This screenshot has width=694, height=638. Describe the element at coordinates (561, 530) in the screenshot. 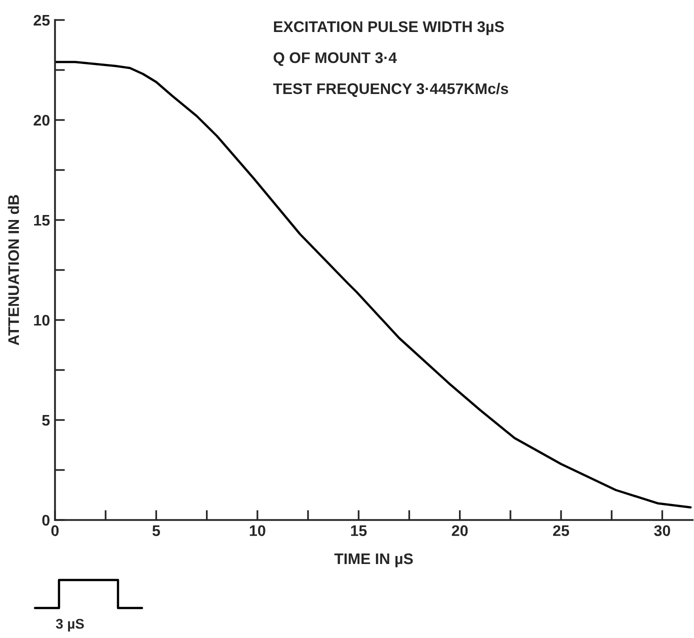

I see `x-tick-label: 25` at that location.